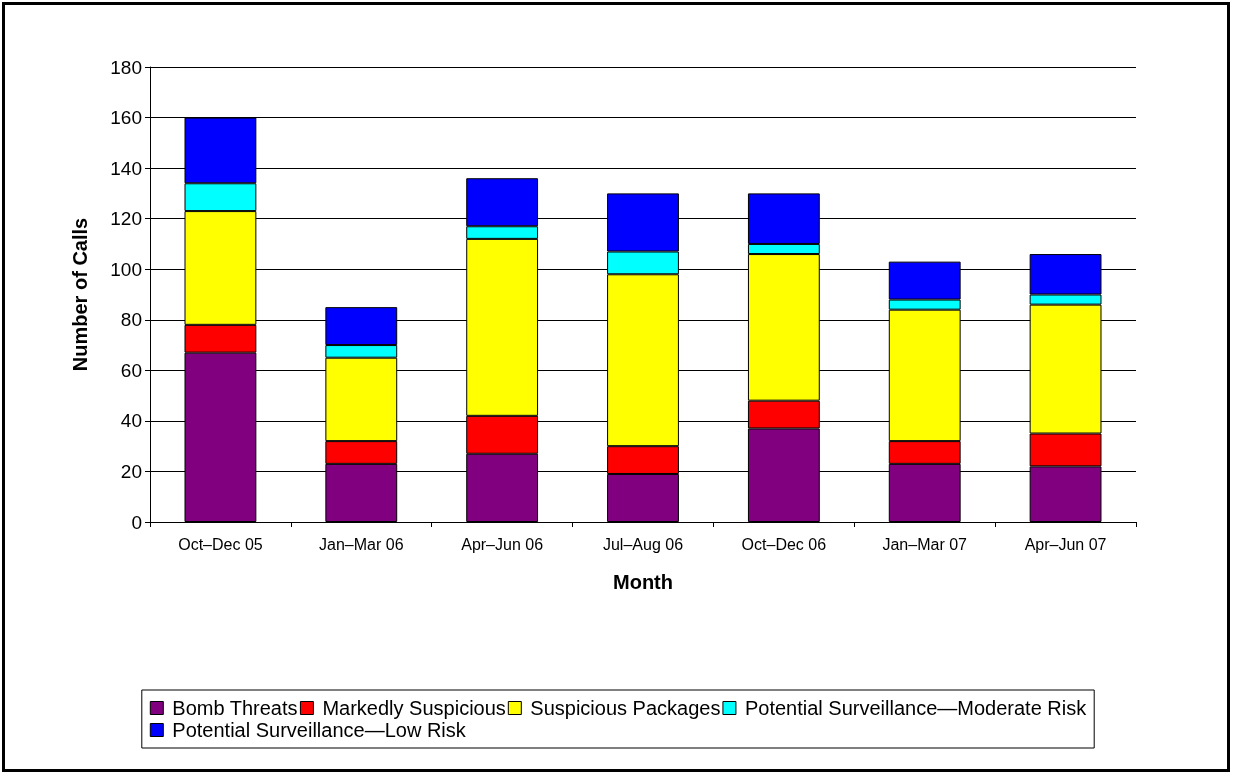 Image resolution: width=1236 pixels, height=778 pixels. What do you see at coordinates (131, 421) in the screenshot?
I see `y-tick-label: 40` at bounding box center [131, 421].